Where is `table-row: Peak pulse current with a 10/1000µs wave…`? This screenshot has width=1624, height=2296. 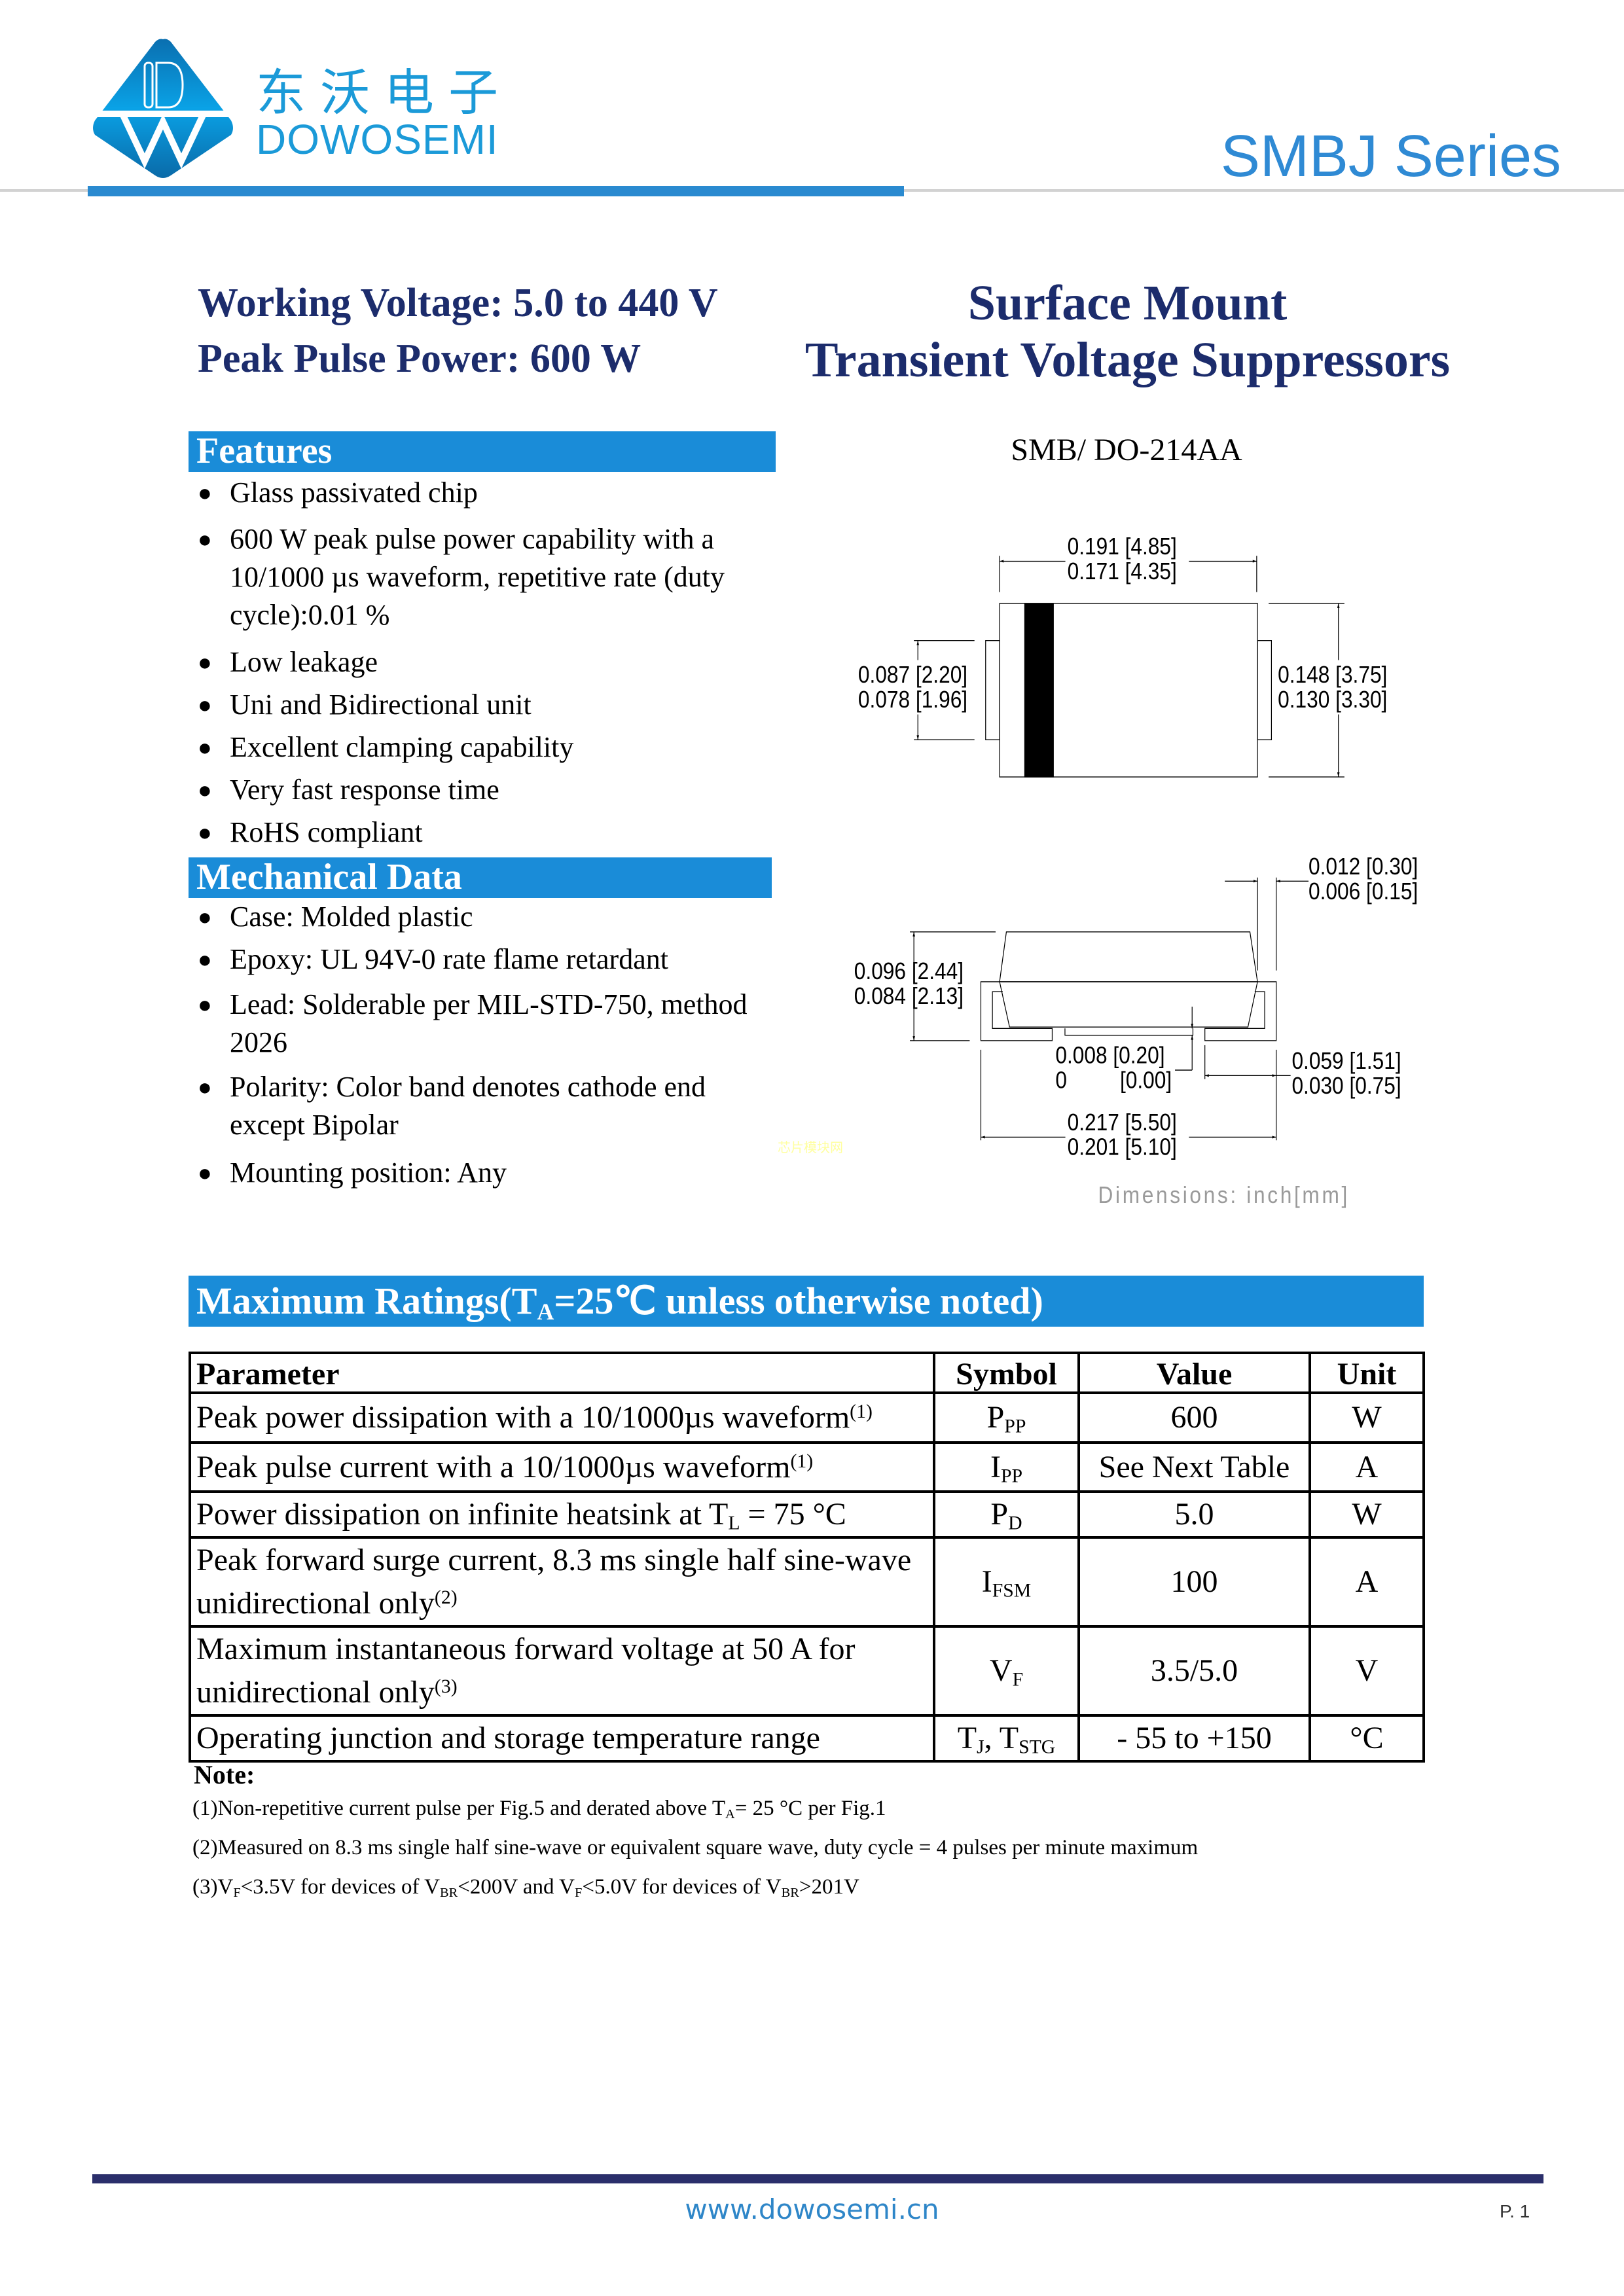 table-row: Peak pulse current with a 10/1000µs wave… is located at coordinates (807, 1467).